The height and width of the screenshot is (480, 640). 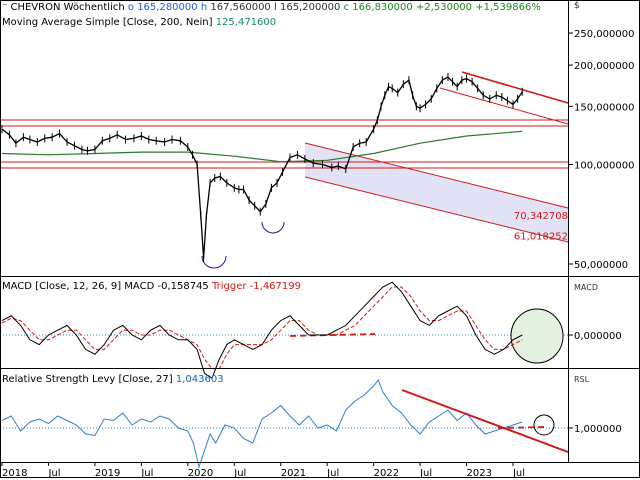 What do you see at coordinates (582, 379) in the screenshot?
I see `rsl-unit-label: RSL` at bounding box center [582, 379].